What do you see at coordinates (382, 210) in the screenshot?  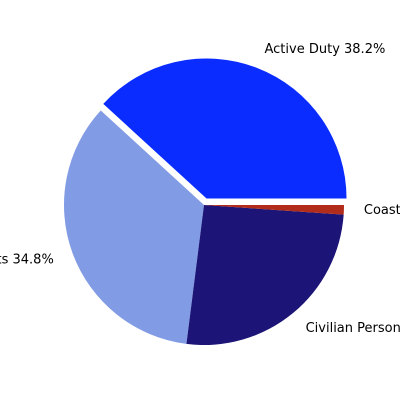 I see `pie-label-coast-guard: Coast Guard` at bounding box center [382, 210].